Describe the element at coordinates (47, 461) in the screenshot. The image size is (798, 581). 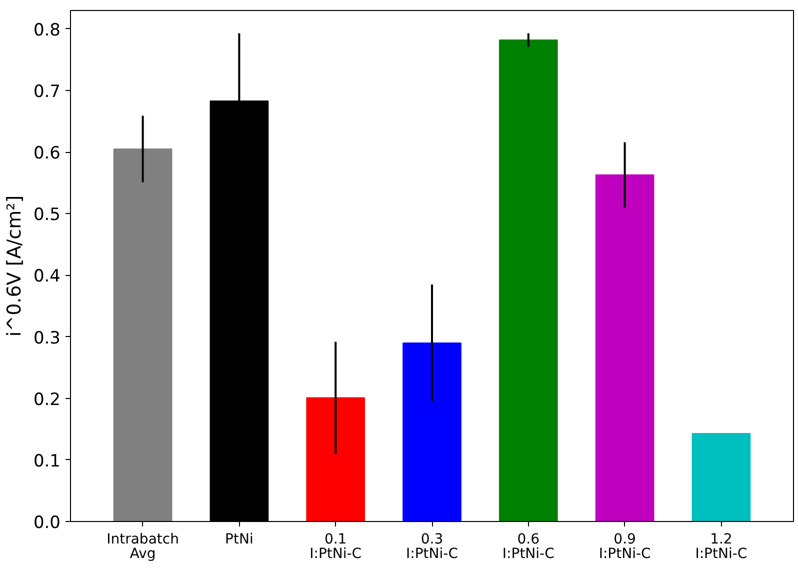
I see `y-tick-label: 0.1` at that location.